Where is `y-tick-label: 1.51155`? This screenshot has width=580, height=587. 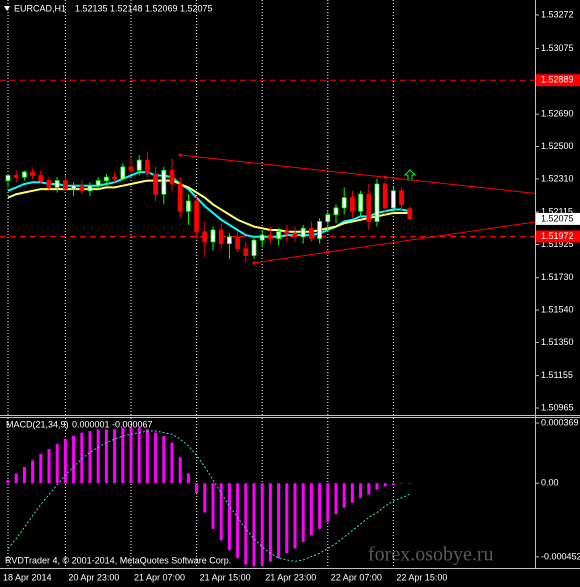 y-tick-label: 1.51155 is located at coordinates (557, 375).